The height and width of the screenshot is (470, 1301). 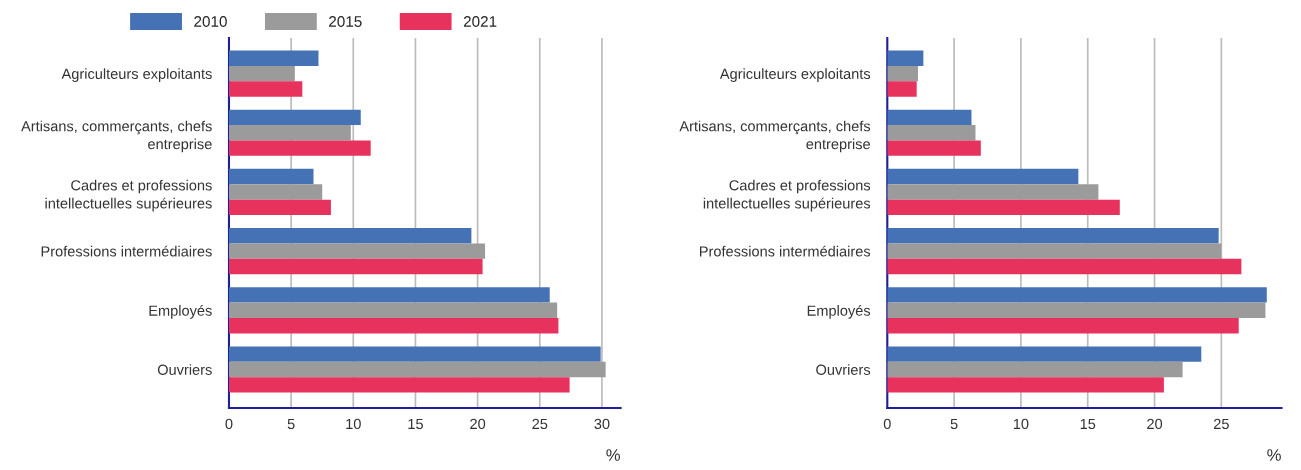 I want to click on x-tick-label: 30, so click(x=602, y=424).